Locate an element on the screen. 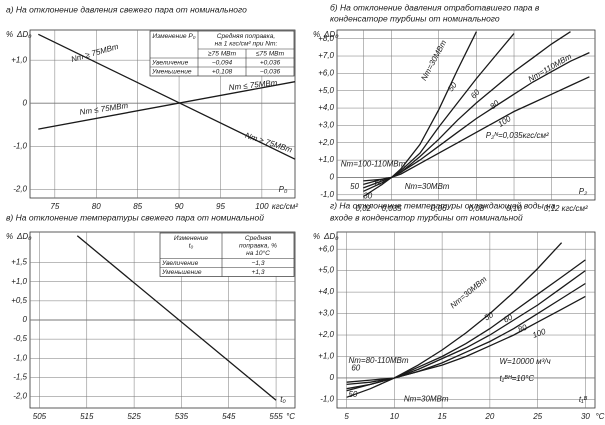  table-header: поправка, % is located at coordinates (258, 245).